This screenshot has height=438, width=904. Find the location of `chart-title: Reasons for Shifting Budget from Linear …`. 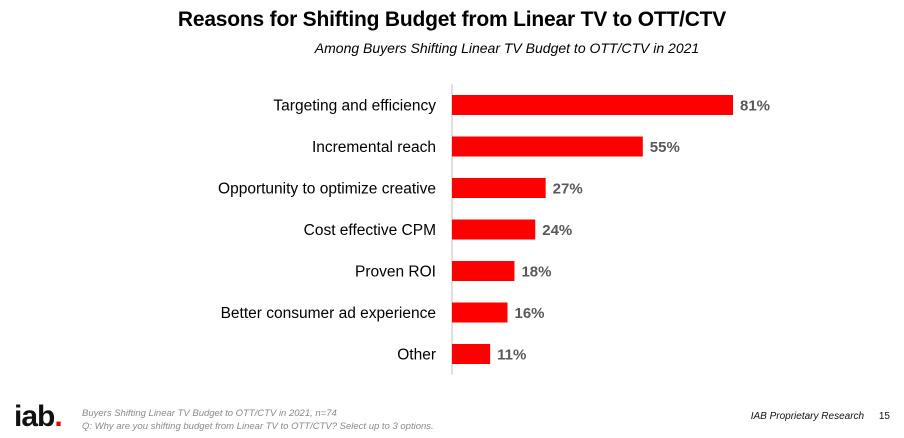

chart-title: Reasons for Shifting Budget from Linear … is located at coordinates (452, 19).